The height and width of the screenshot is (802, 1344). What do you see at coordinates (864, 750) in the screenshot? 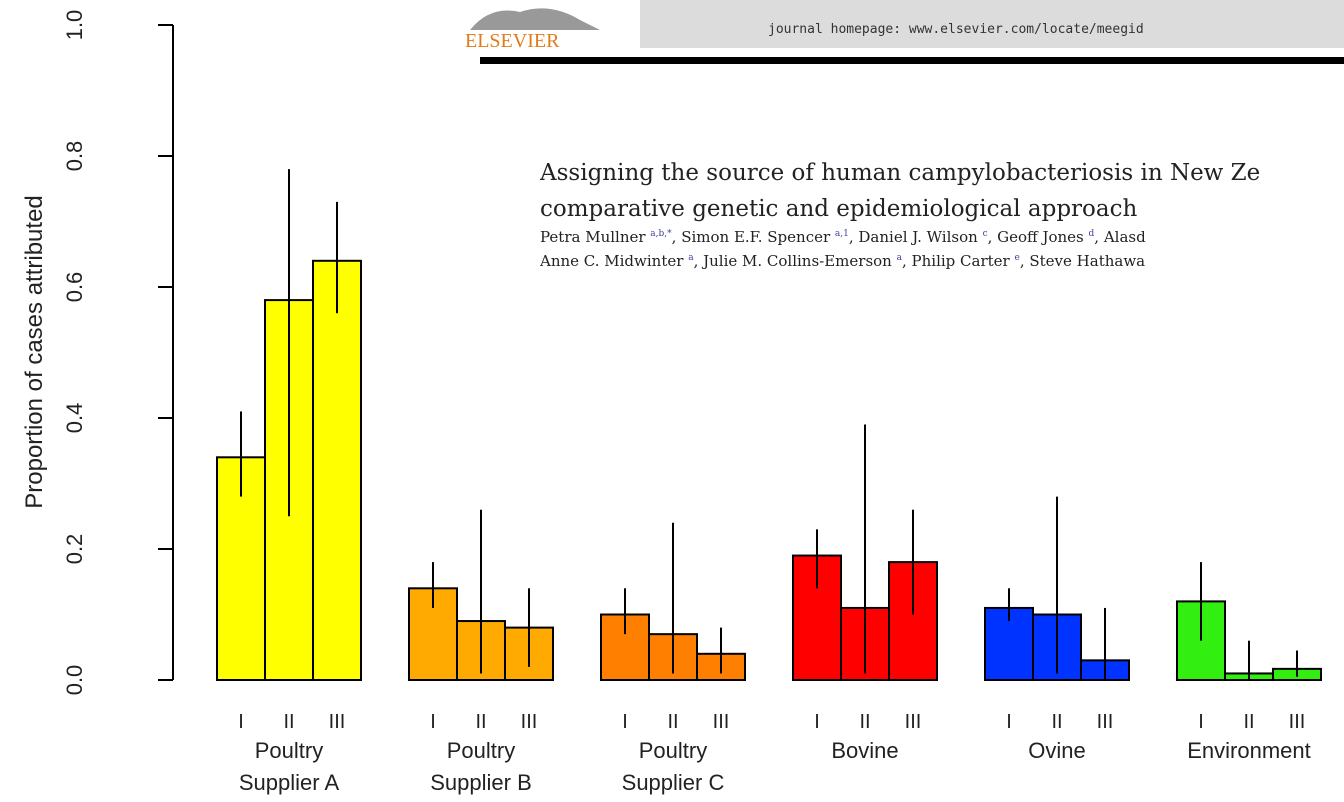
I see `group-label: Bovine` at bounding box center [864, 750].